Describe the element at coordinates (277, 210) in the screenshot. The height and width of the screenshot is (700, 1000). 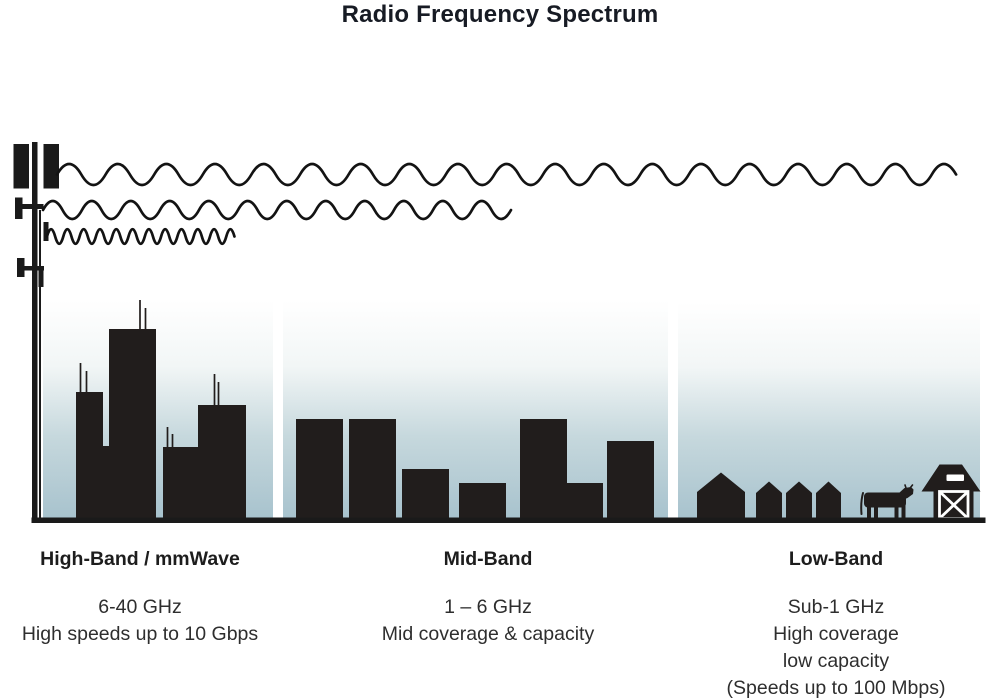
I see `radio-wave-medium-icon` at that location.